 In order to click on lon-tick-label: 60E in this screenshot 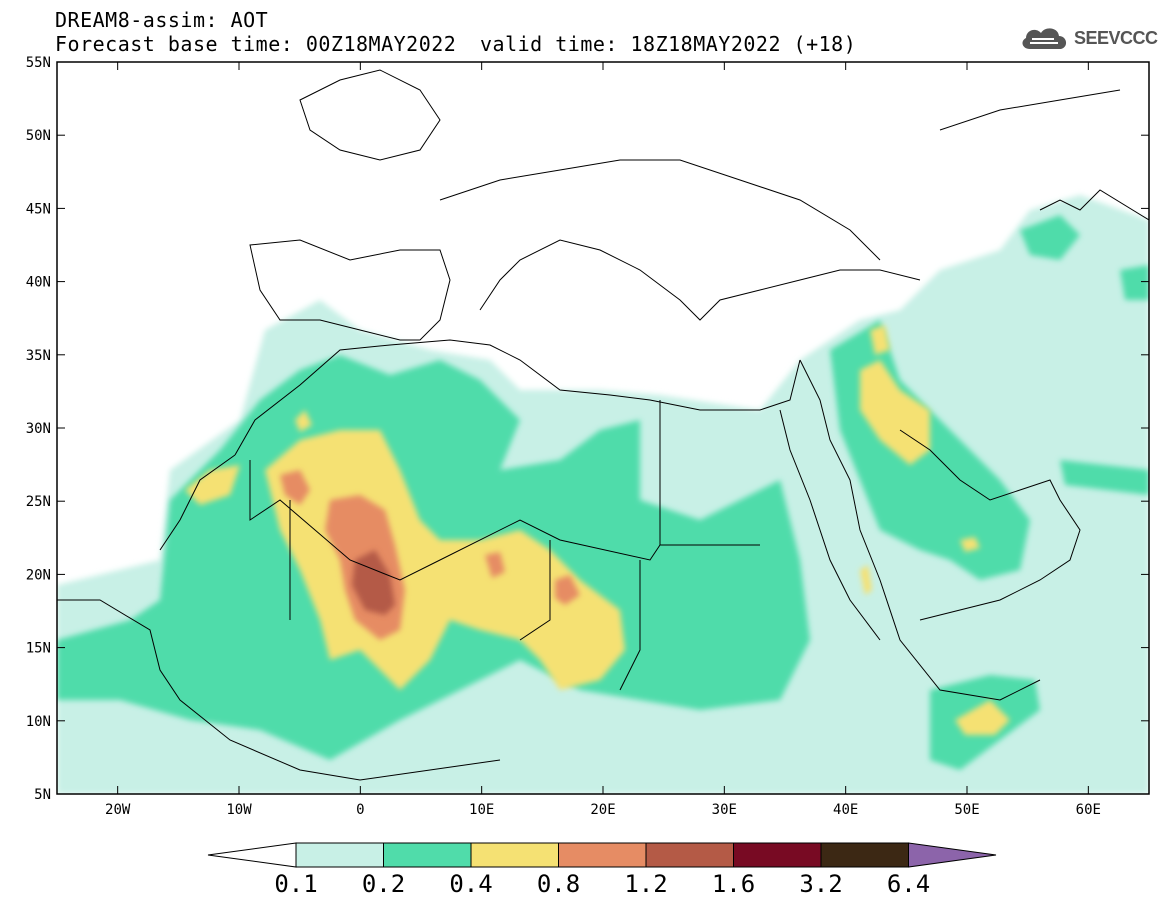, I will do `click(1088, 810)`.